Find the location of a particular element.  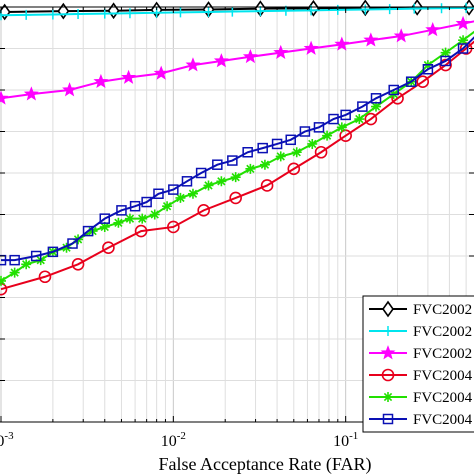

legend-box is located at coordinates (418, 364).